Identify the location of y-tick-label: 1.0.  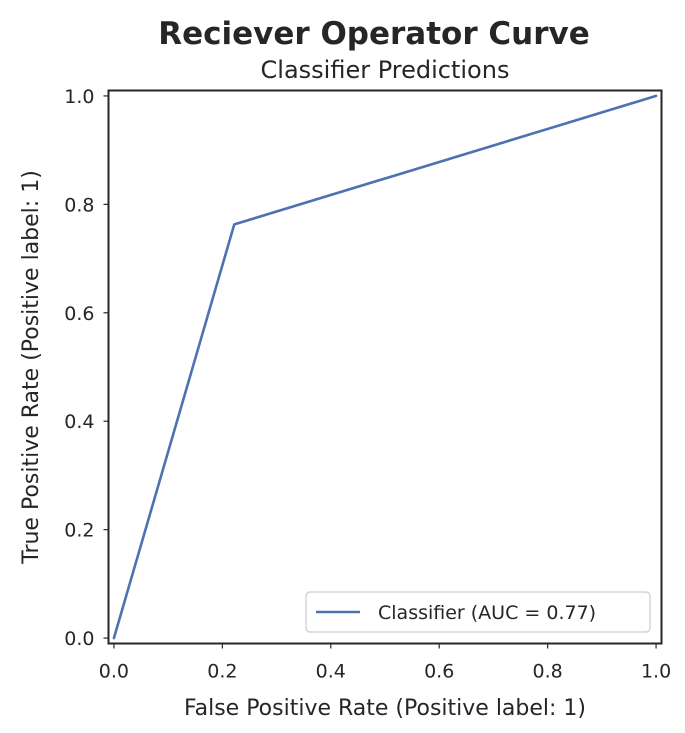
(79, 97).